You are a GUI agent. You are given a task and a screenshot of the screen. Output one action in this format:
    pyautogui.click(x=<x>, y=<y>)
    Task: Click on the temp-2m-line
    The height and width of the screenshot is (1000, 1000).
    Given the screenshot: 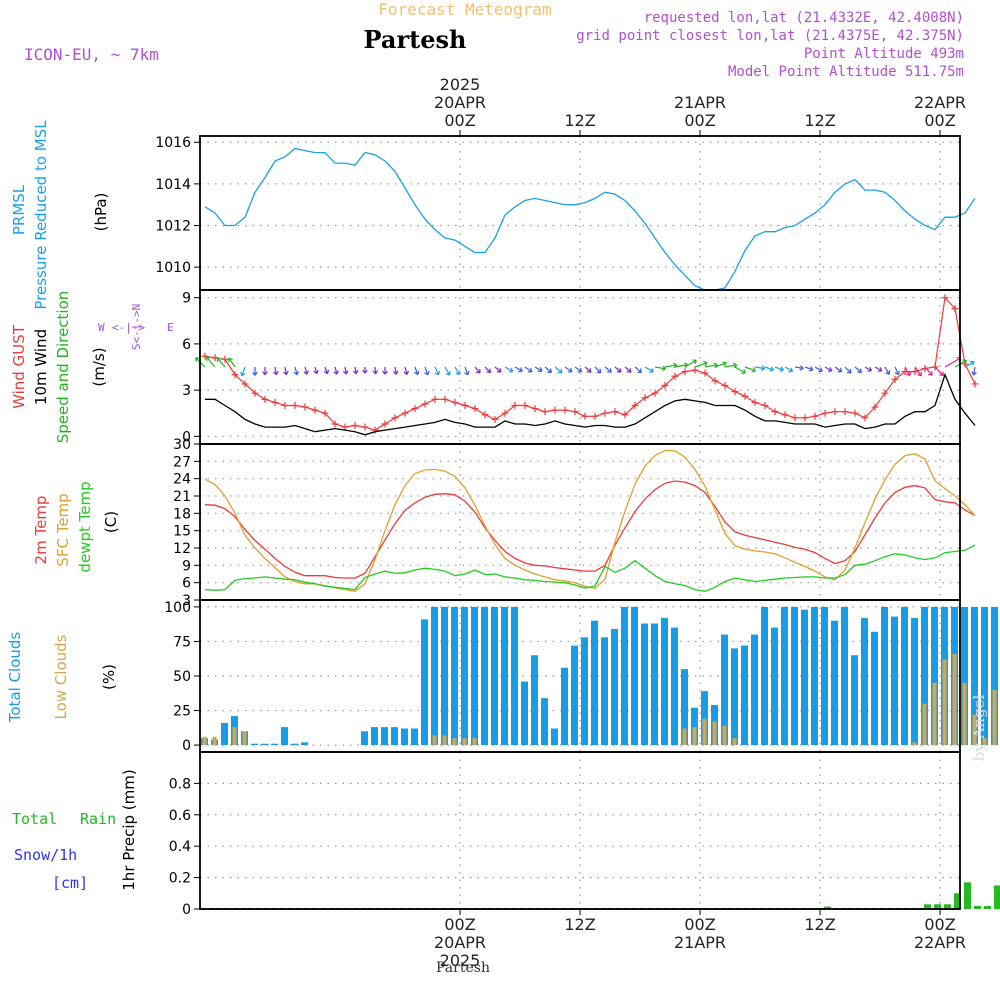 What is the action you would take?
    pyautogui.click(x=590, y=529)
    